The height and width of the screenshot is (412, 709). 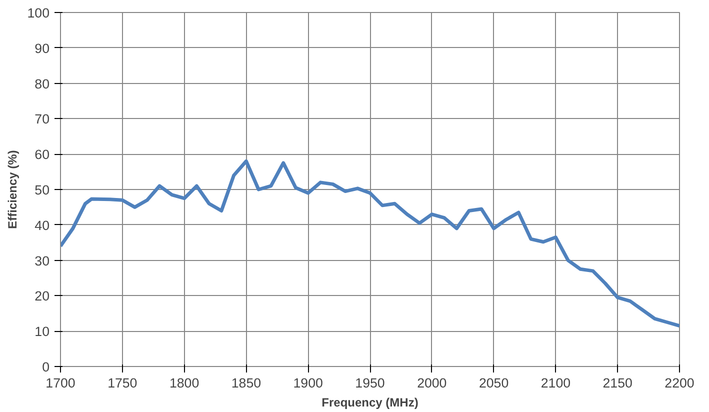 What do you see at coordinates (617, 383) in the screenshot?
I see `x-tick-label: 2150` at bounding box center [617, 383].